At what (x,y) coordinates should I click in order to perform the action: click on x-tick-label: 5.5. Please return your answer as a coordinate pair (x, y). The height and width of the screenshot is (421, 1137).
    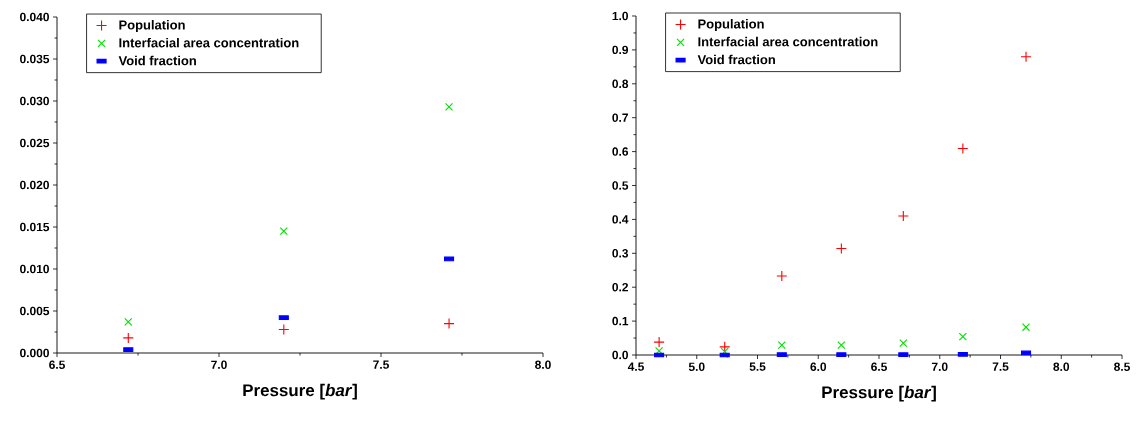
    Looking at the image, I should click on (757, 366).